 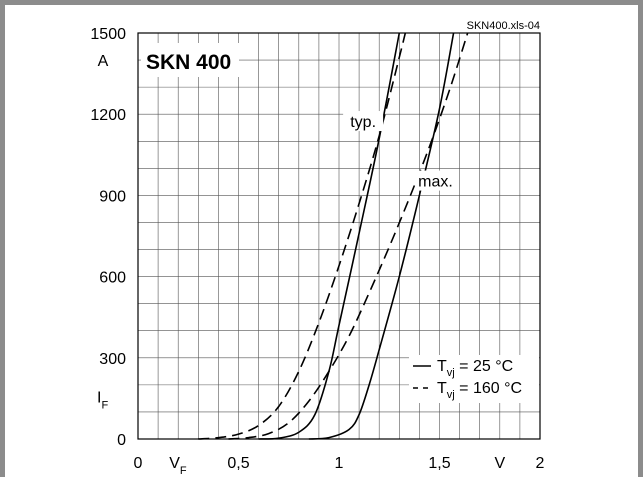 I want to click on title-background, so click(x=190, y=60).